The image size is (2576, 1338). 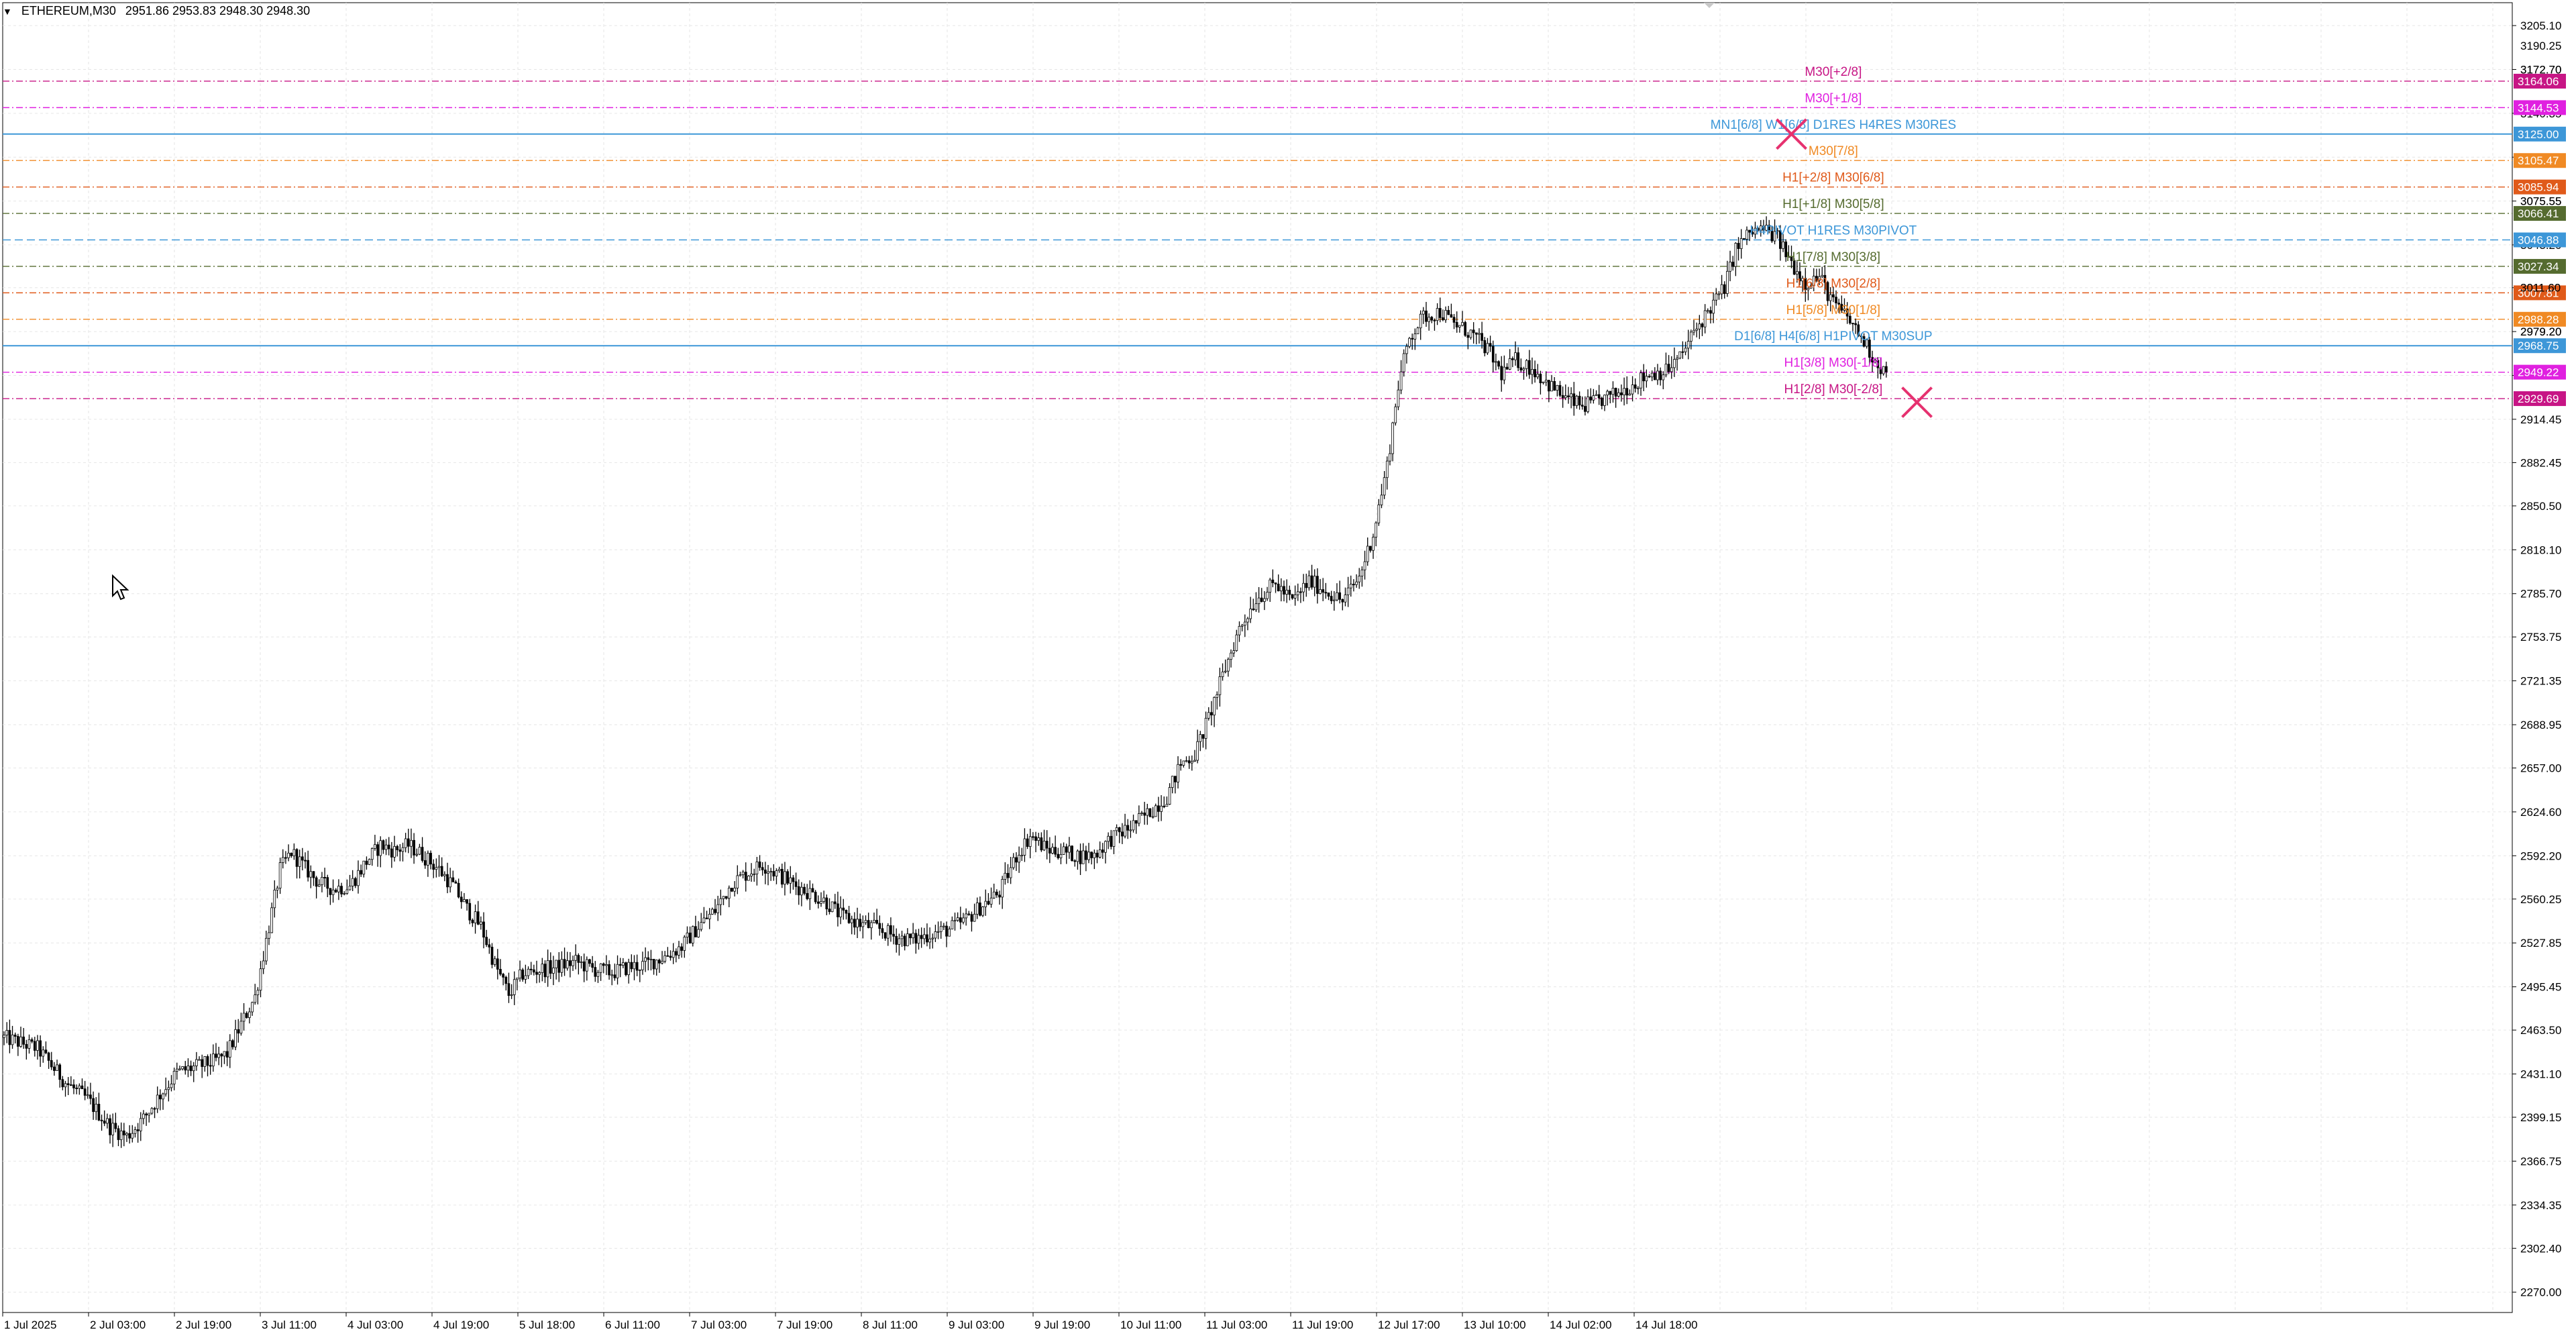 I want to click on y-side-label: 3190.25, so click(x=2540, y=46).